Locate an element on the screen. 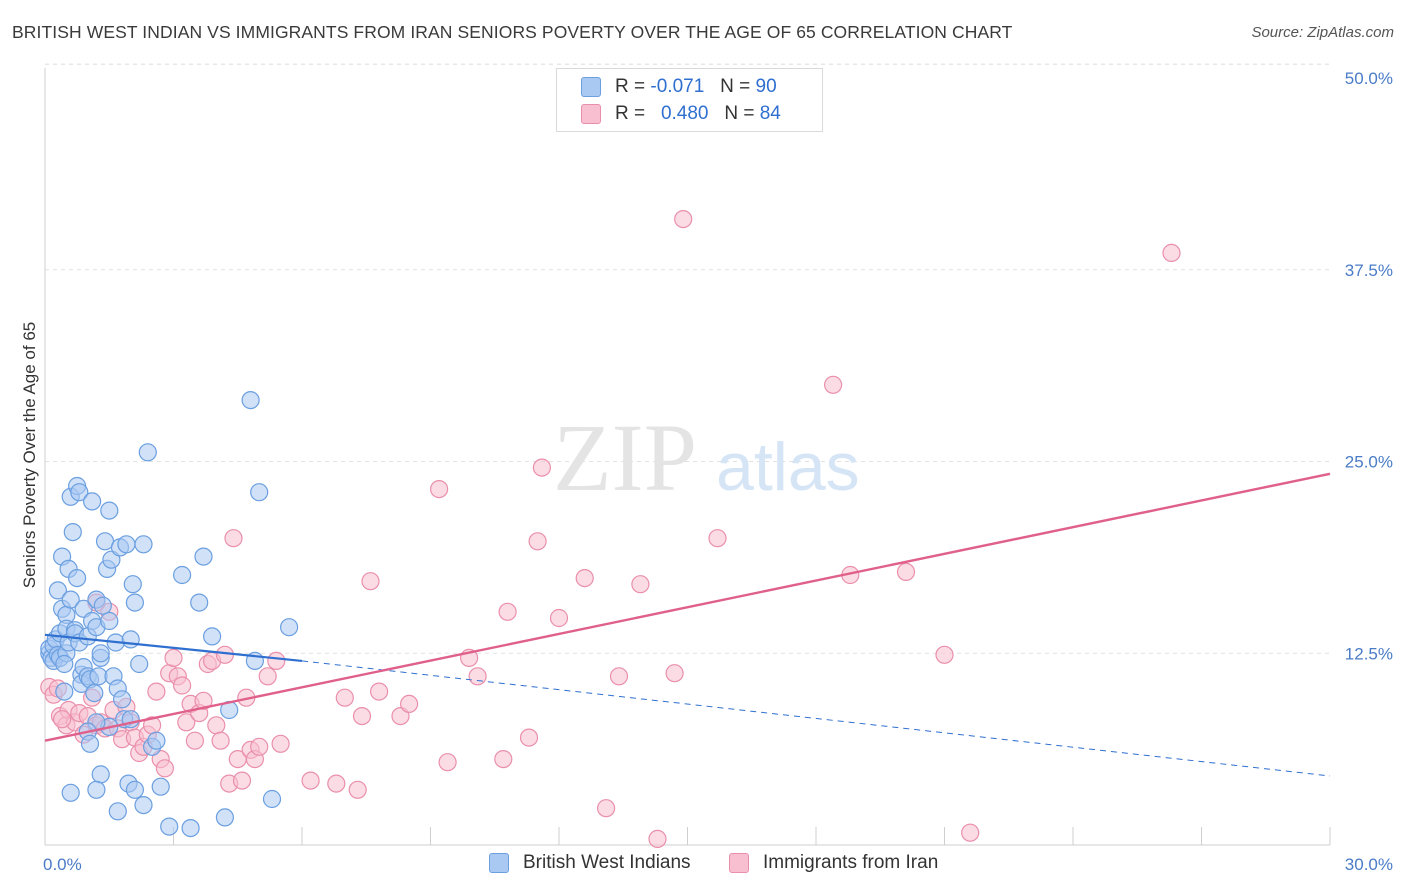  y-tick-label: 50.0% is located at coordinates (1369, 78).